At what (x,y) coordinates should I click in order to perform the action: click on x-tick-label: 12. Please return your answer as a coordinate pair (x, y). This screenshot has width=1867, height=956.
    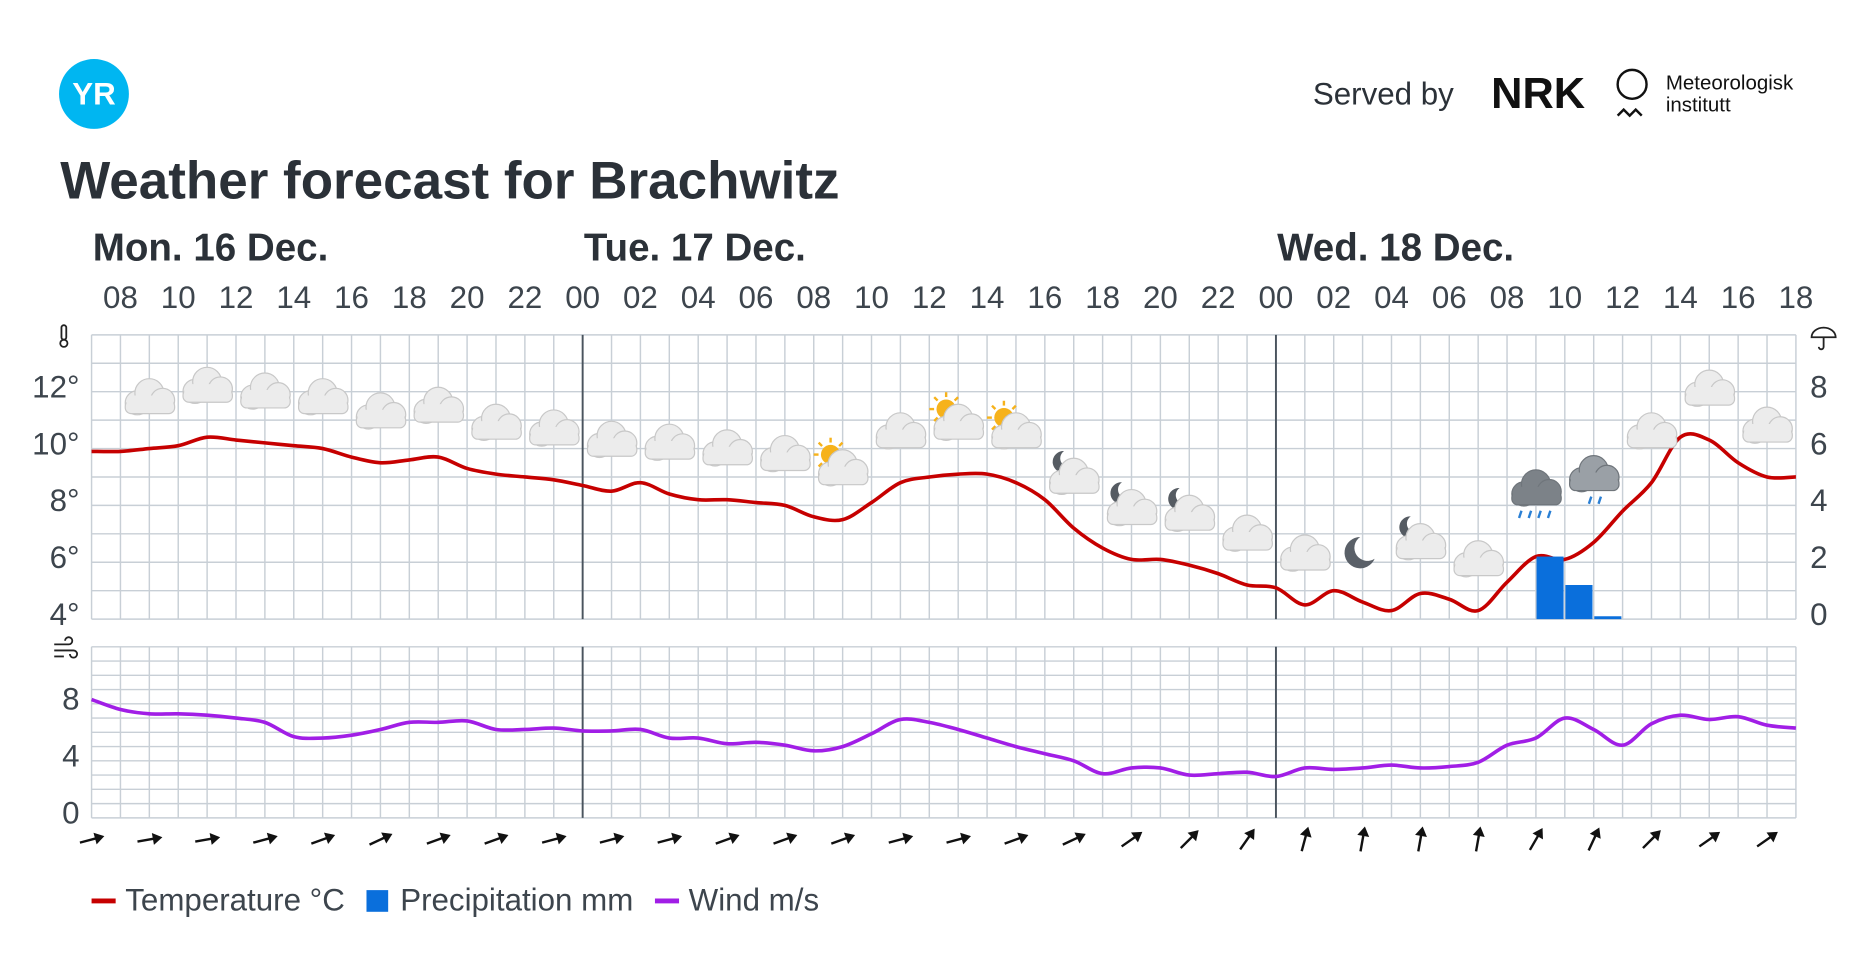
    Looking at the image, I should click on (1622, 297).